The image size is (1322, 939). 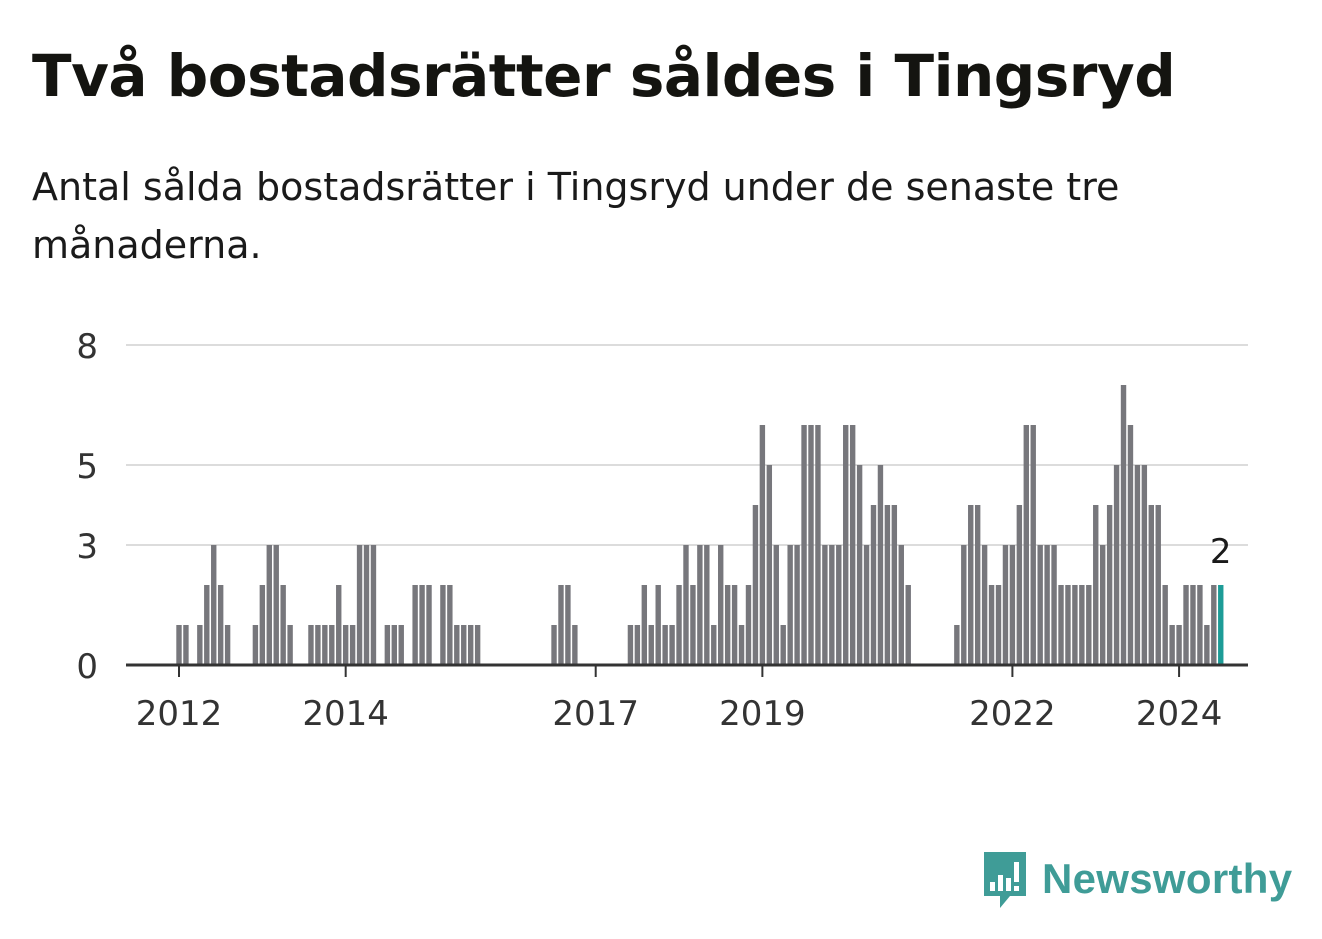 I want to click on y-tick-label: 0, so click(x=87, y=667).